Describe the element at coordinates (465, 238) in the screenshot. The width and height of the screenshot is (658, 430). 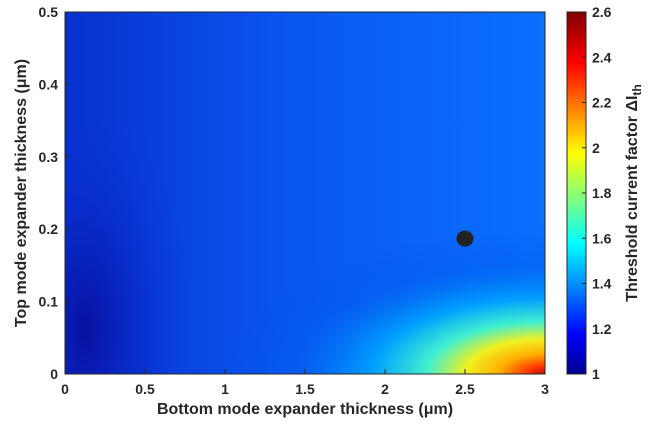
I see `data-point-marker` at that location.